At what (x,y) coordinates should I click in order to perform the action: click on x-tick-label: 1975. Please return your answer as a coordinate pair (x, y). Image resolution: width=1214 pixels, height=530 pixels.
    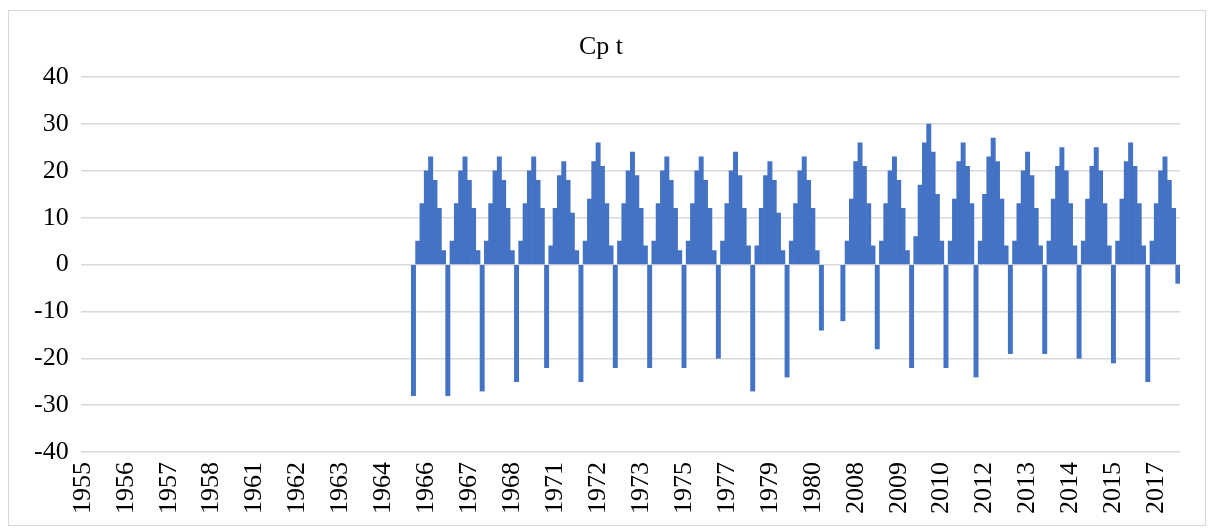
    Looking at the image, I should click on (682, 488).